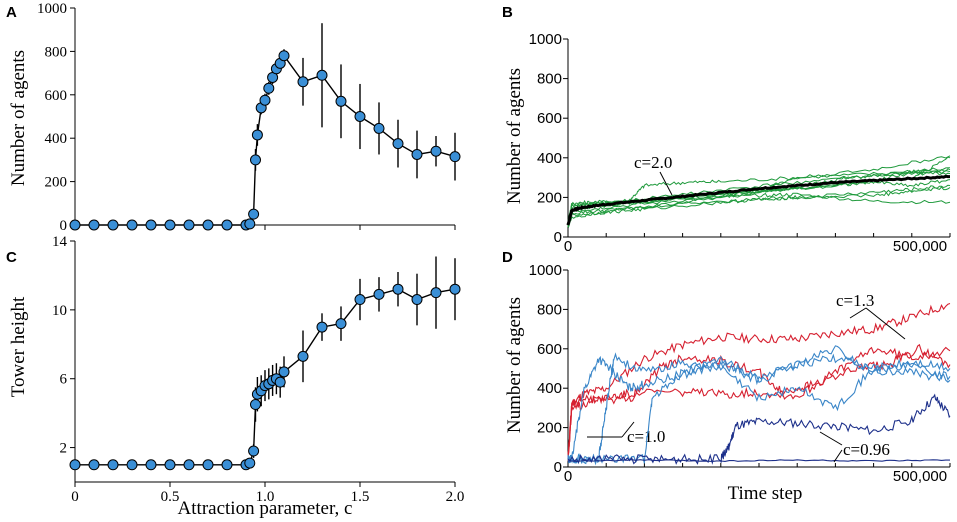 The width and height of the screenshot is (957, 522). I want to click on panel-d-ytick-label: 800, so click(549, 309).